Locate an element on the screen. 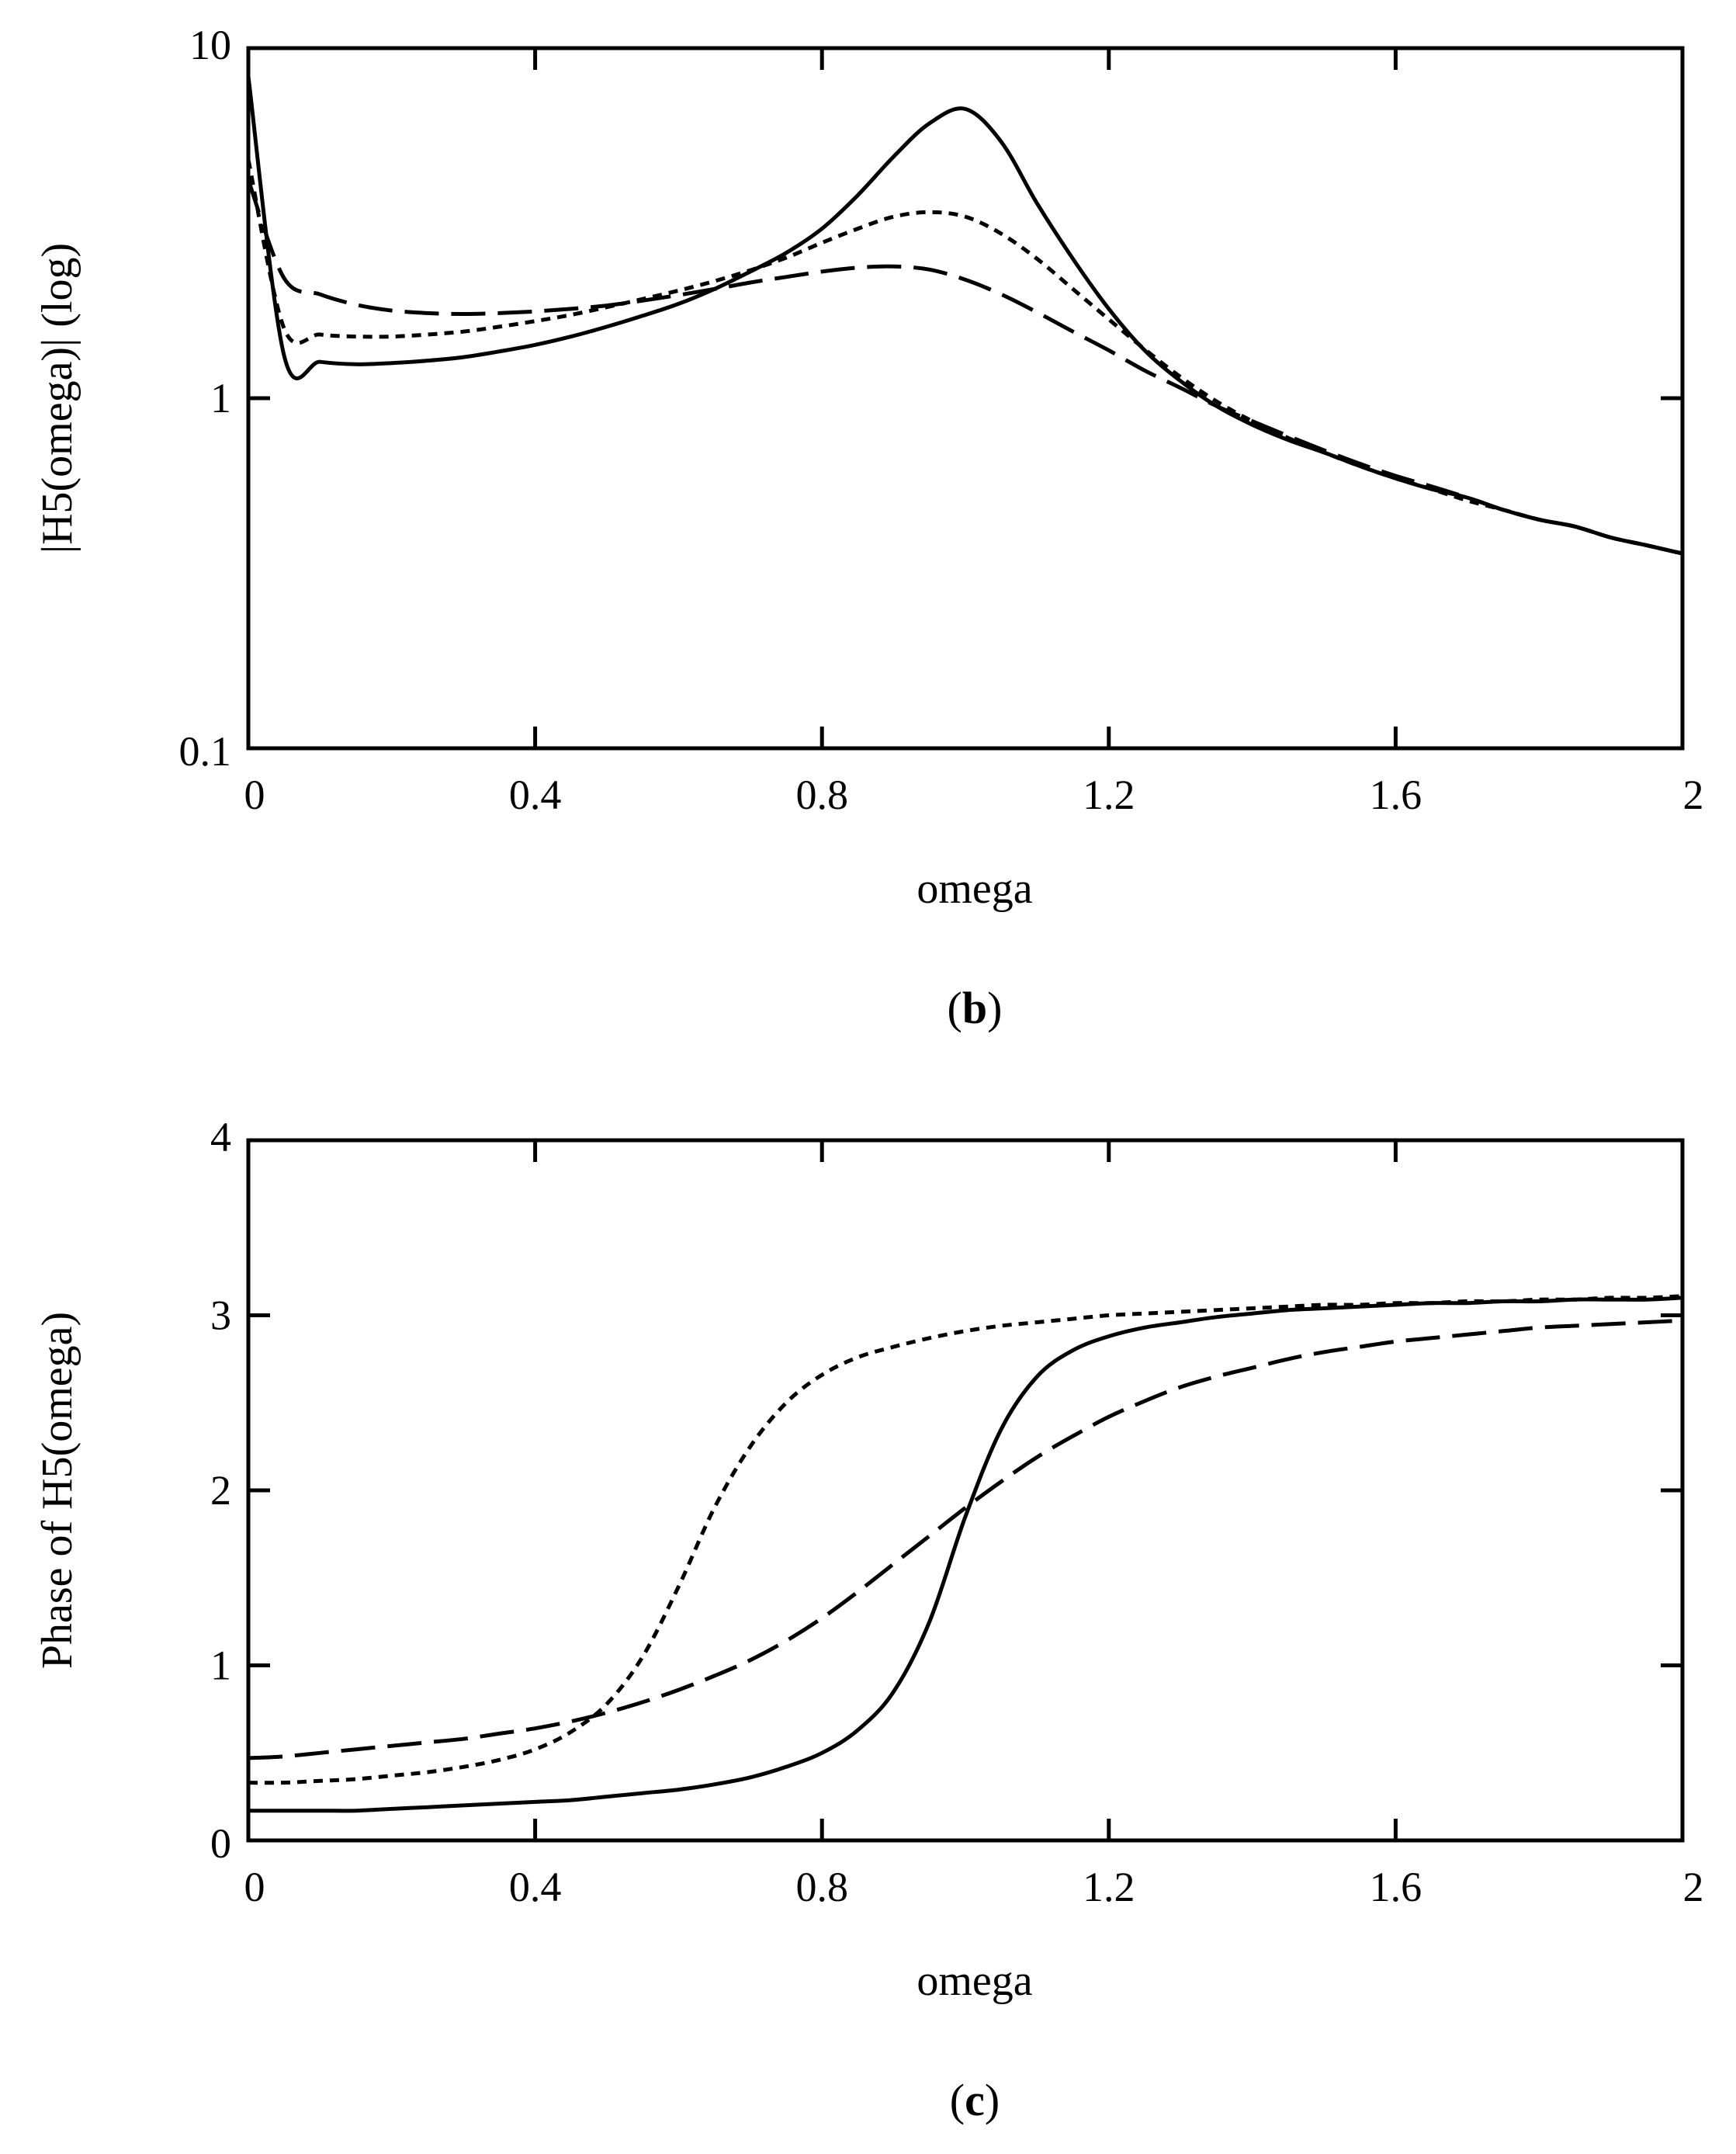 The image size is (1736, 2154). y-tick-labels: 0 1 2 3 4 is located at coordinates (220, 1490).